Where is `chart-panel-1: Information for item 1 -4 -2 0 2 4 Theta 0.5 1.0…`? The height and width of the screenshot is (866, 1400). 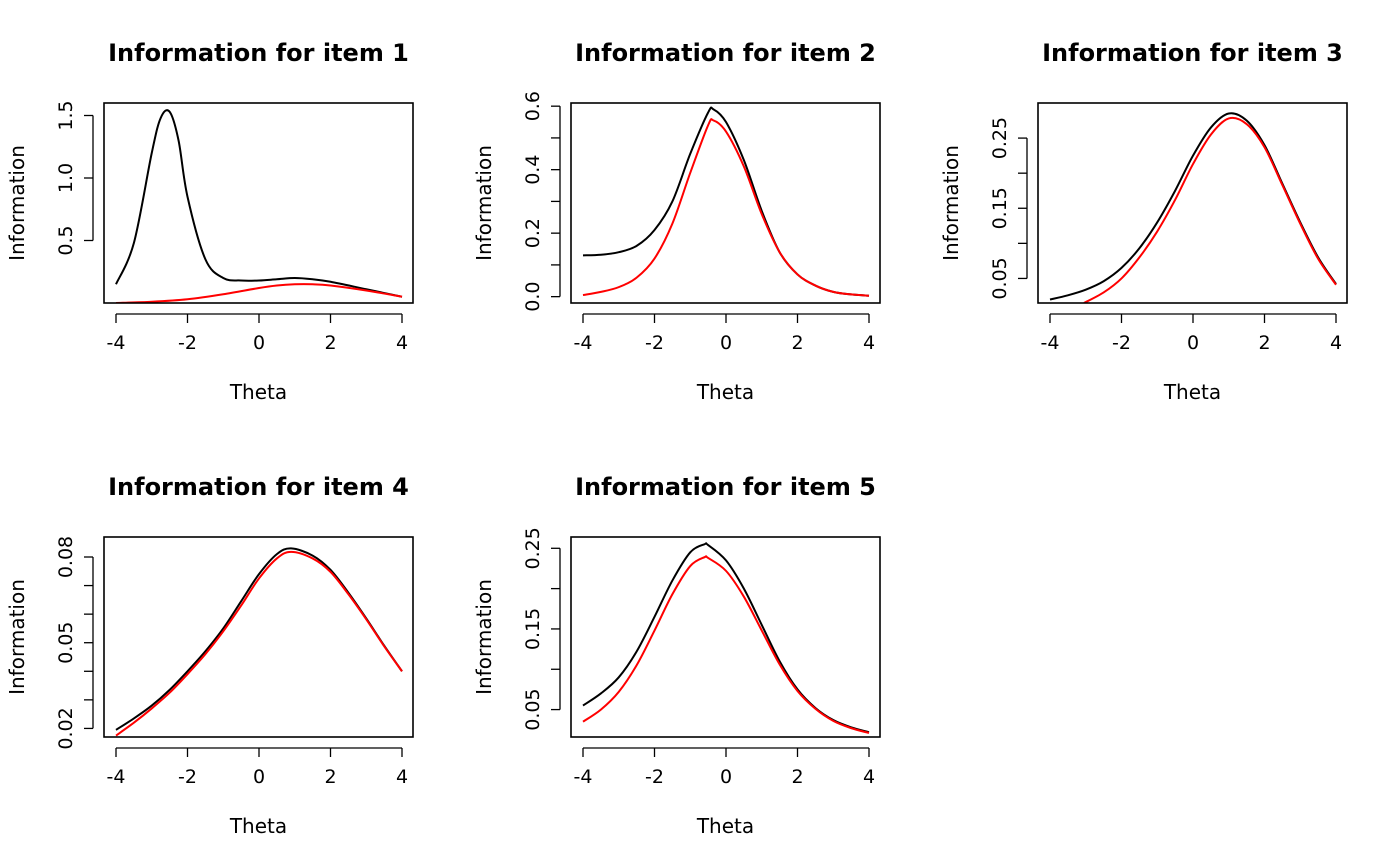
chart-panel-1: Information for item 1 -4 -2 0 2 4 Theta 0.5 1.0… is located at coordinates (209, 221).